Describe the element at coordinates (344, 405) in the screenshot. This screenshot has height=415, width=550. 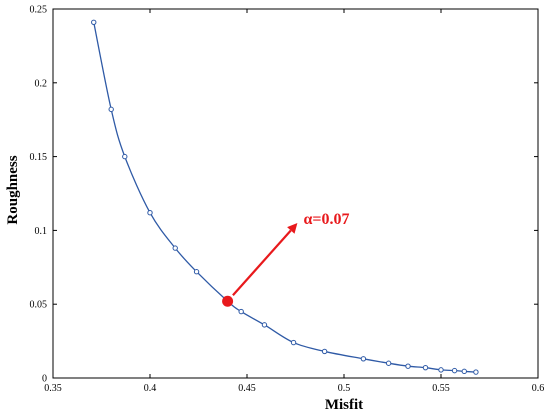
I see `x-axis-title: Misfit` at that location.